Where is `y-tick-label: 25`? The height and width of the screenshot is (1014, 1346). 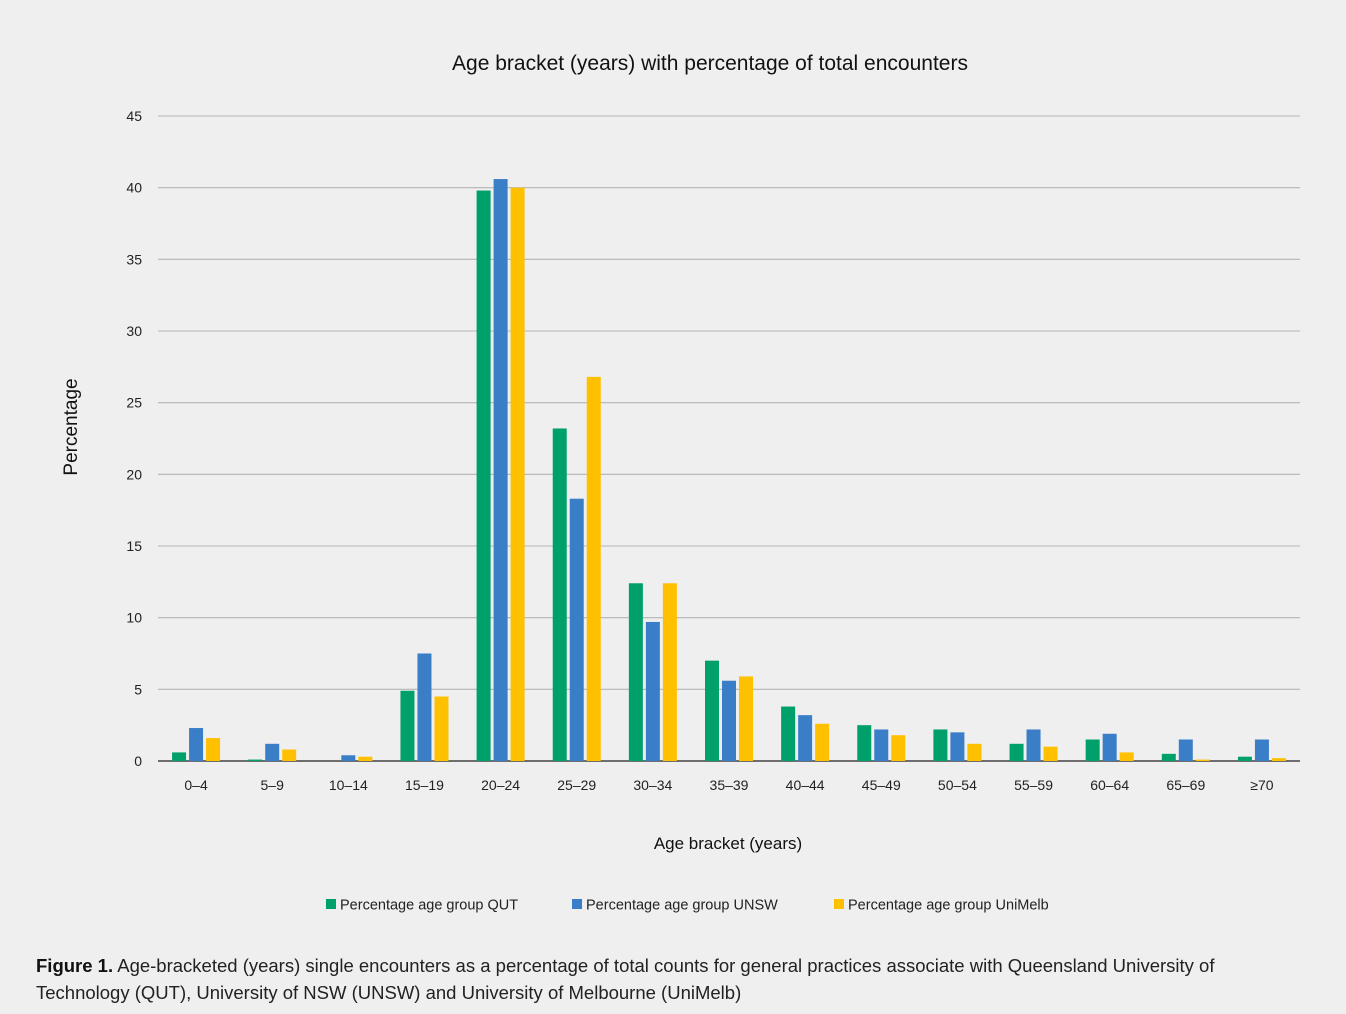
y-tick-label: 25 is located at coordinates (134, 403).